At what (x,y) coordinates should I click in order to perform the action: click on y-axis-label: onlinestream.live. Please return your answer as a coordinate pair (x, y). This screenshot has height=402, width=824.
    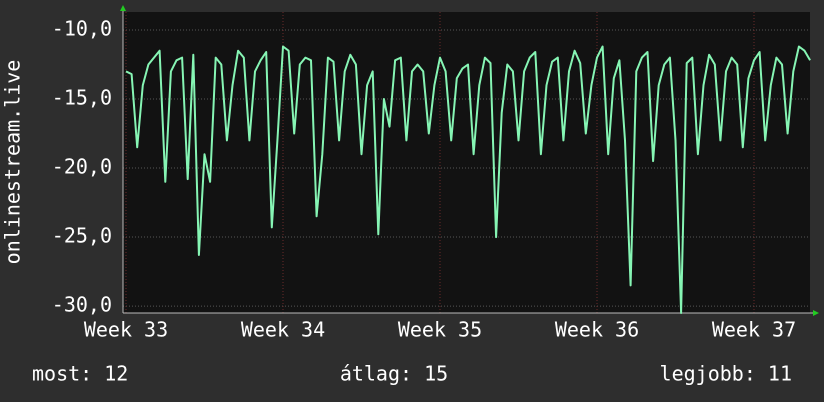
    Looking at the image, I should click on (13, 162).